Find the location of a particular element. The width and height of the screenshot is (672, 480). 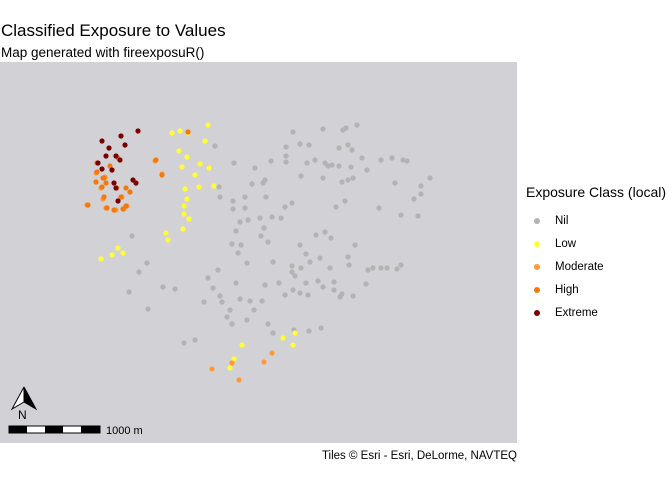

map-title: Classified Exposure to Values is located at coordinates (113, 30).